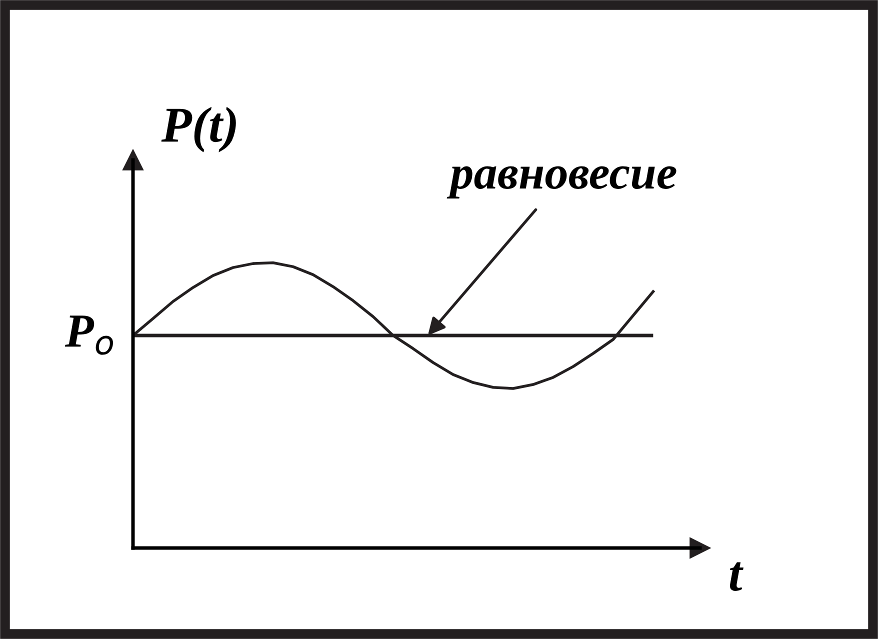 The width and height of the screenshot is (878, 639). I want to click on ref-line-label: P$_{o}$, so click(88, 335).